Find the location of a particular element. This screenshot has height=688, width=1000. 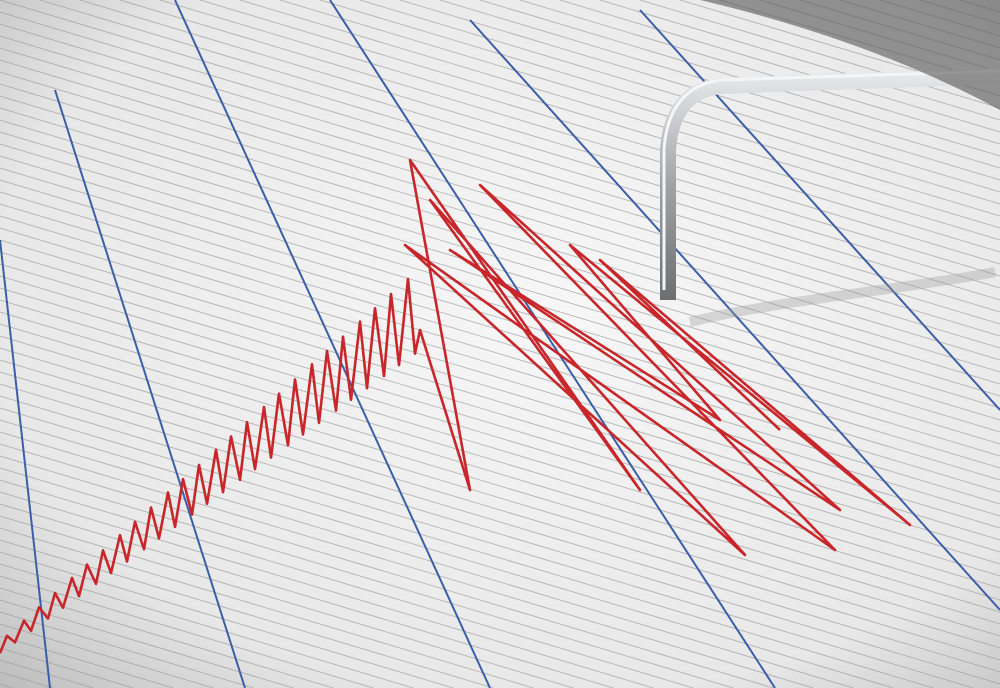

recording-needle is located at coordinates (830, 184).